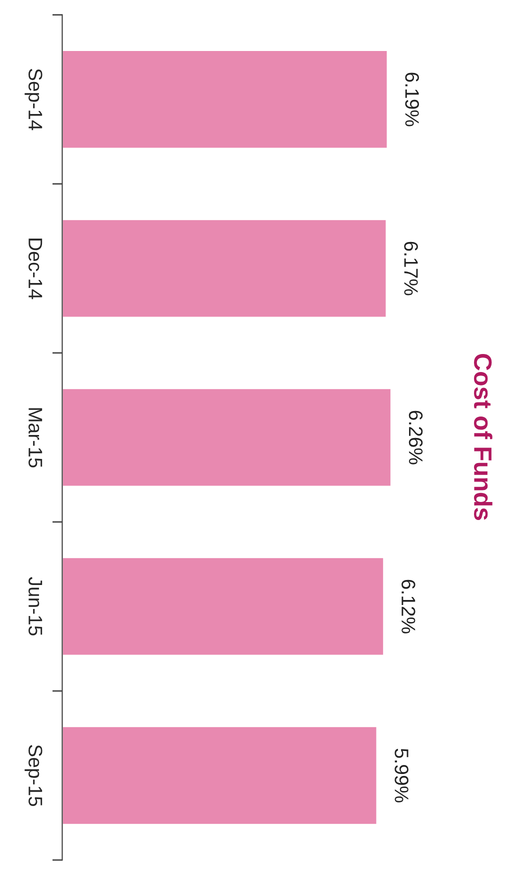 The height and width of the screenshot is (874, 506). Describe the element at coordinates (401, 775) in the screenshot. I see `data-label: 5.99%` at that location.